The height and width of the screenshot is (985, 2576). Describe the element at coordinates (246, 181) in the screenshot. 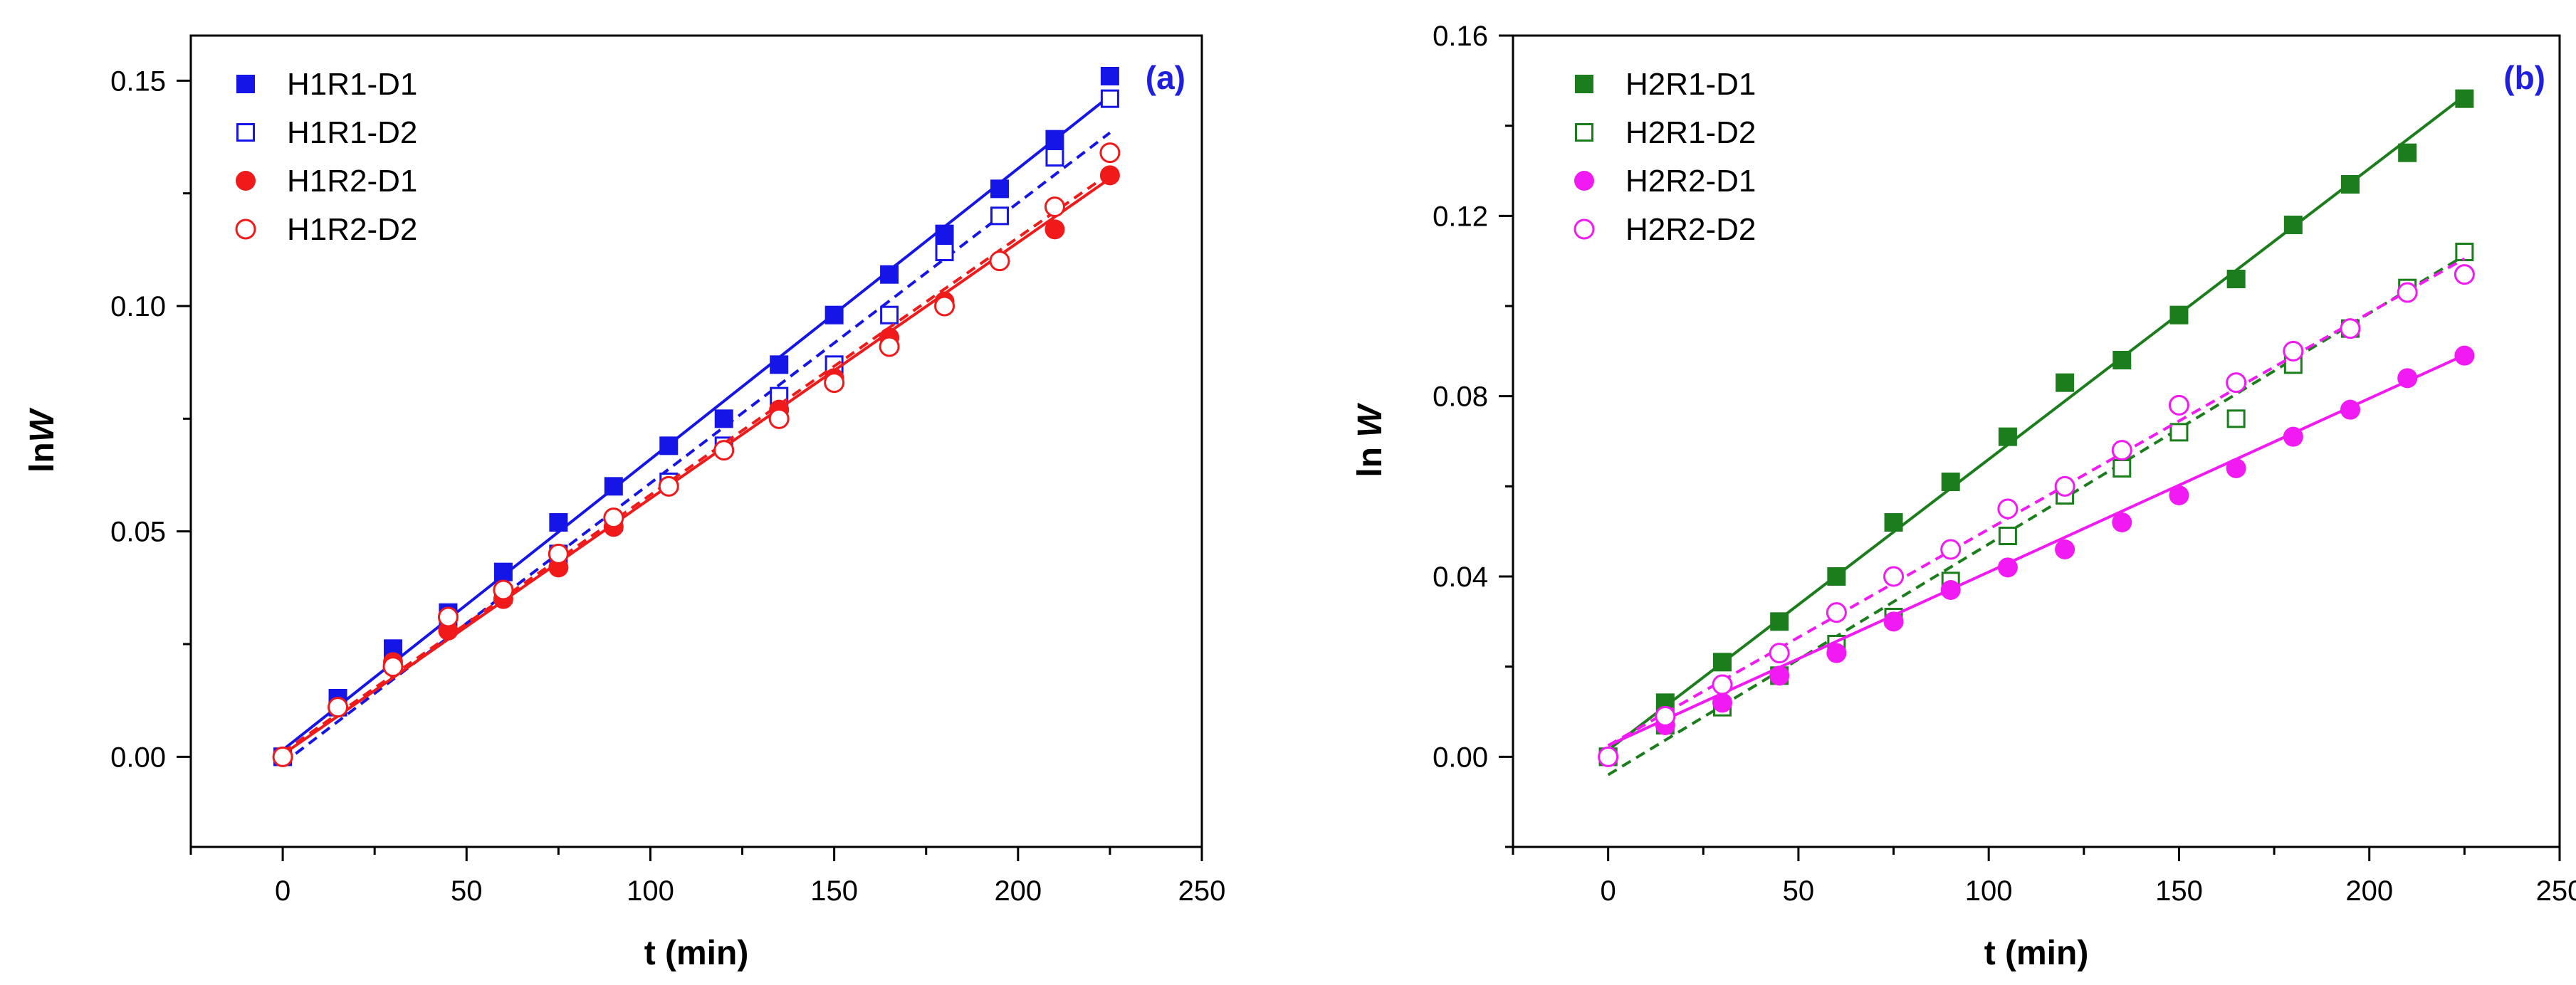

I see `legend-marker-h1r2-d1` at that location.